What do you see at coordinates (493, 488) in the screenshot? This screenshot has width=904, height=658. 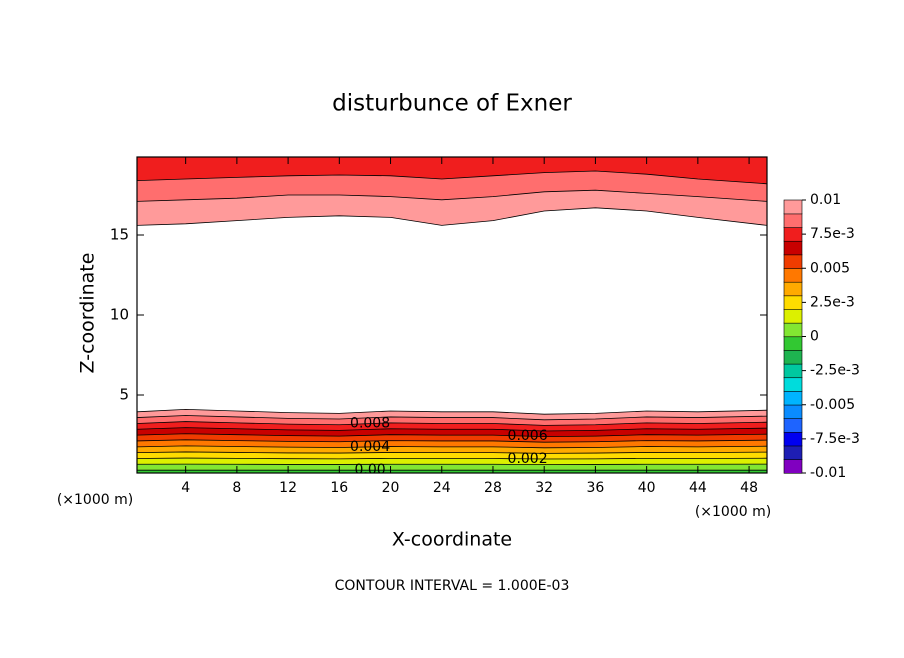 I see `x-tick-label: 28` at bounding box center [493, 488].